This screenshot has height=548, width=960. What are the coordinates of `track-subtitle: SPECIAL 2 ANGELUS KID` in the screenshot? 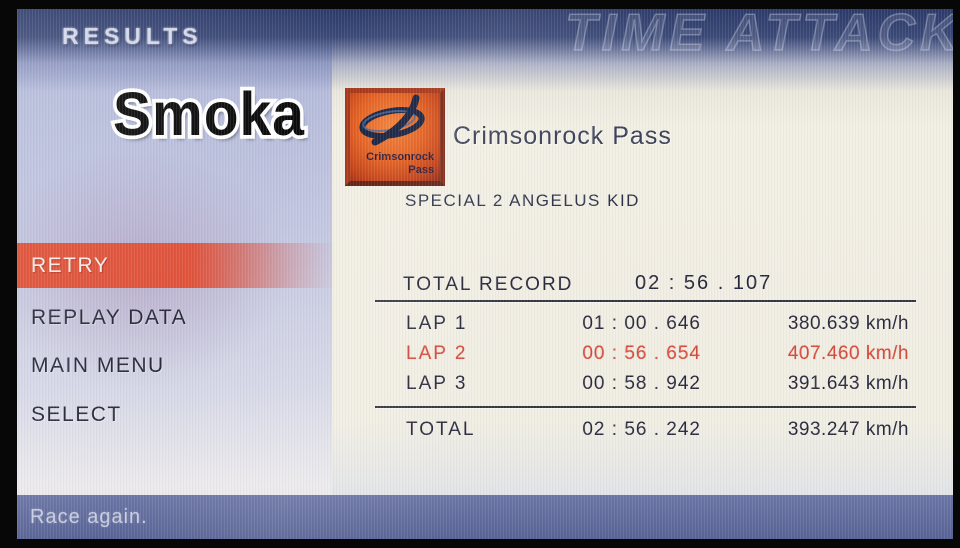 It's located at (522, 200).